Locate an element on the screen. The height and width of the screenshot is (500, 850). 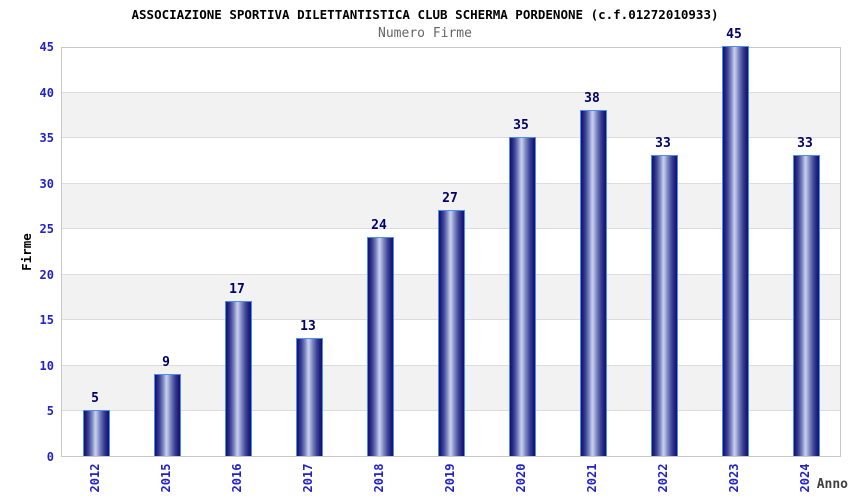
bar-value-label: 38 is located at coordinates (592, 98).